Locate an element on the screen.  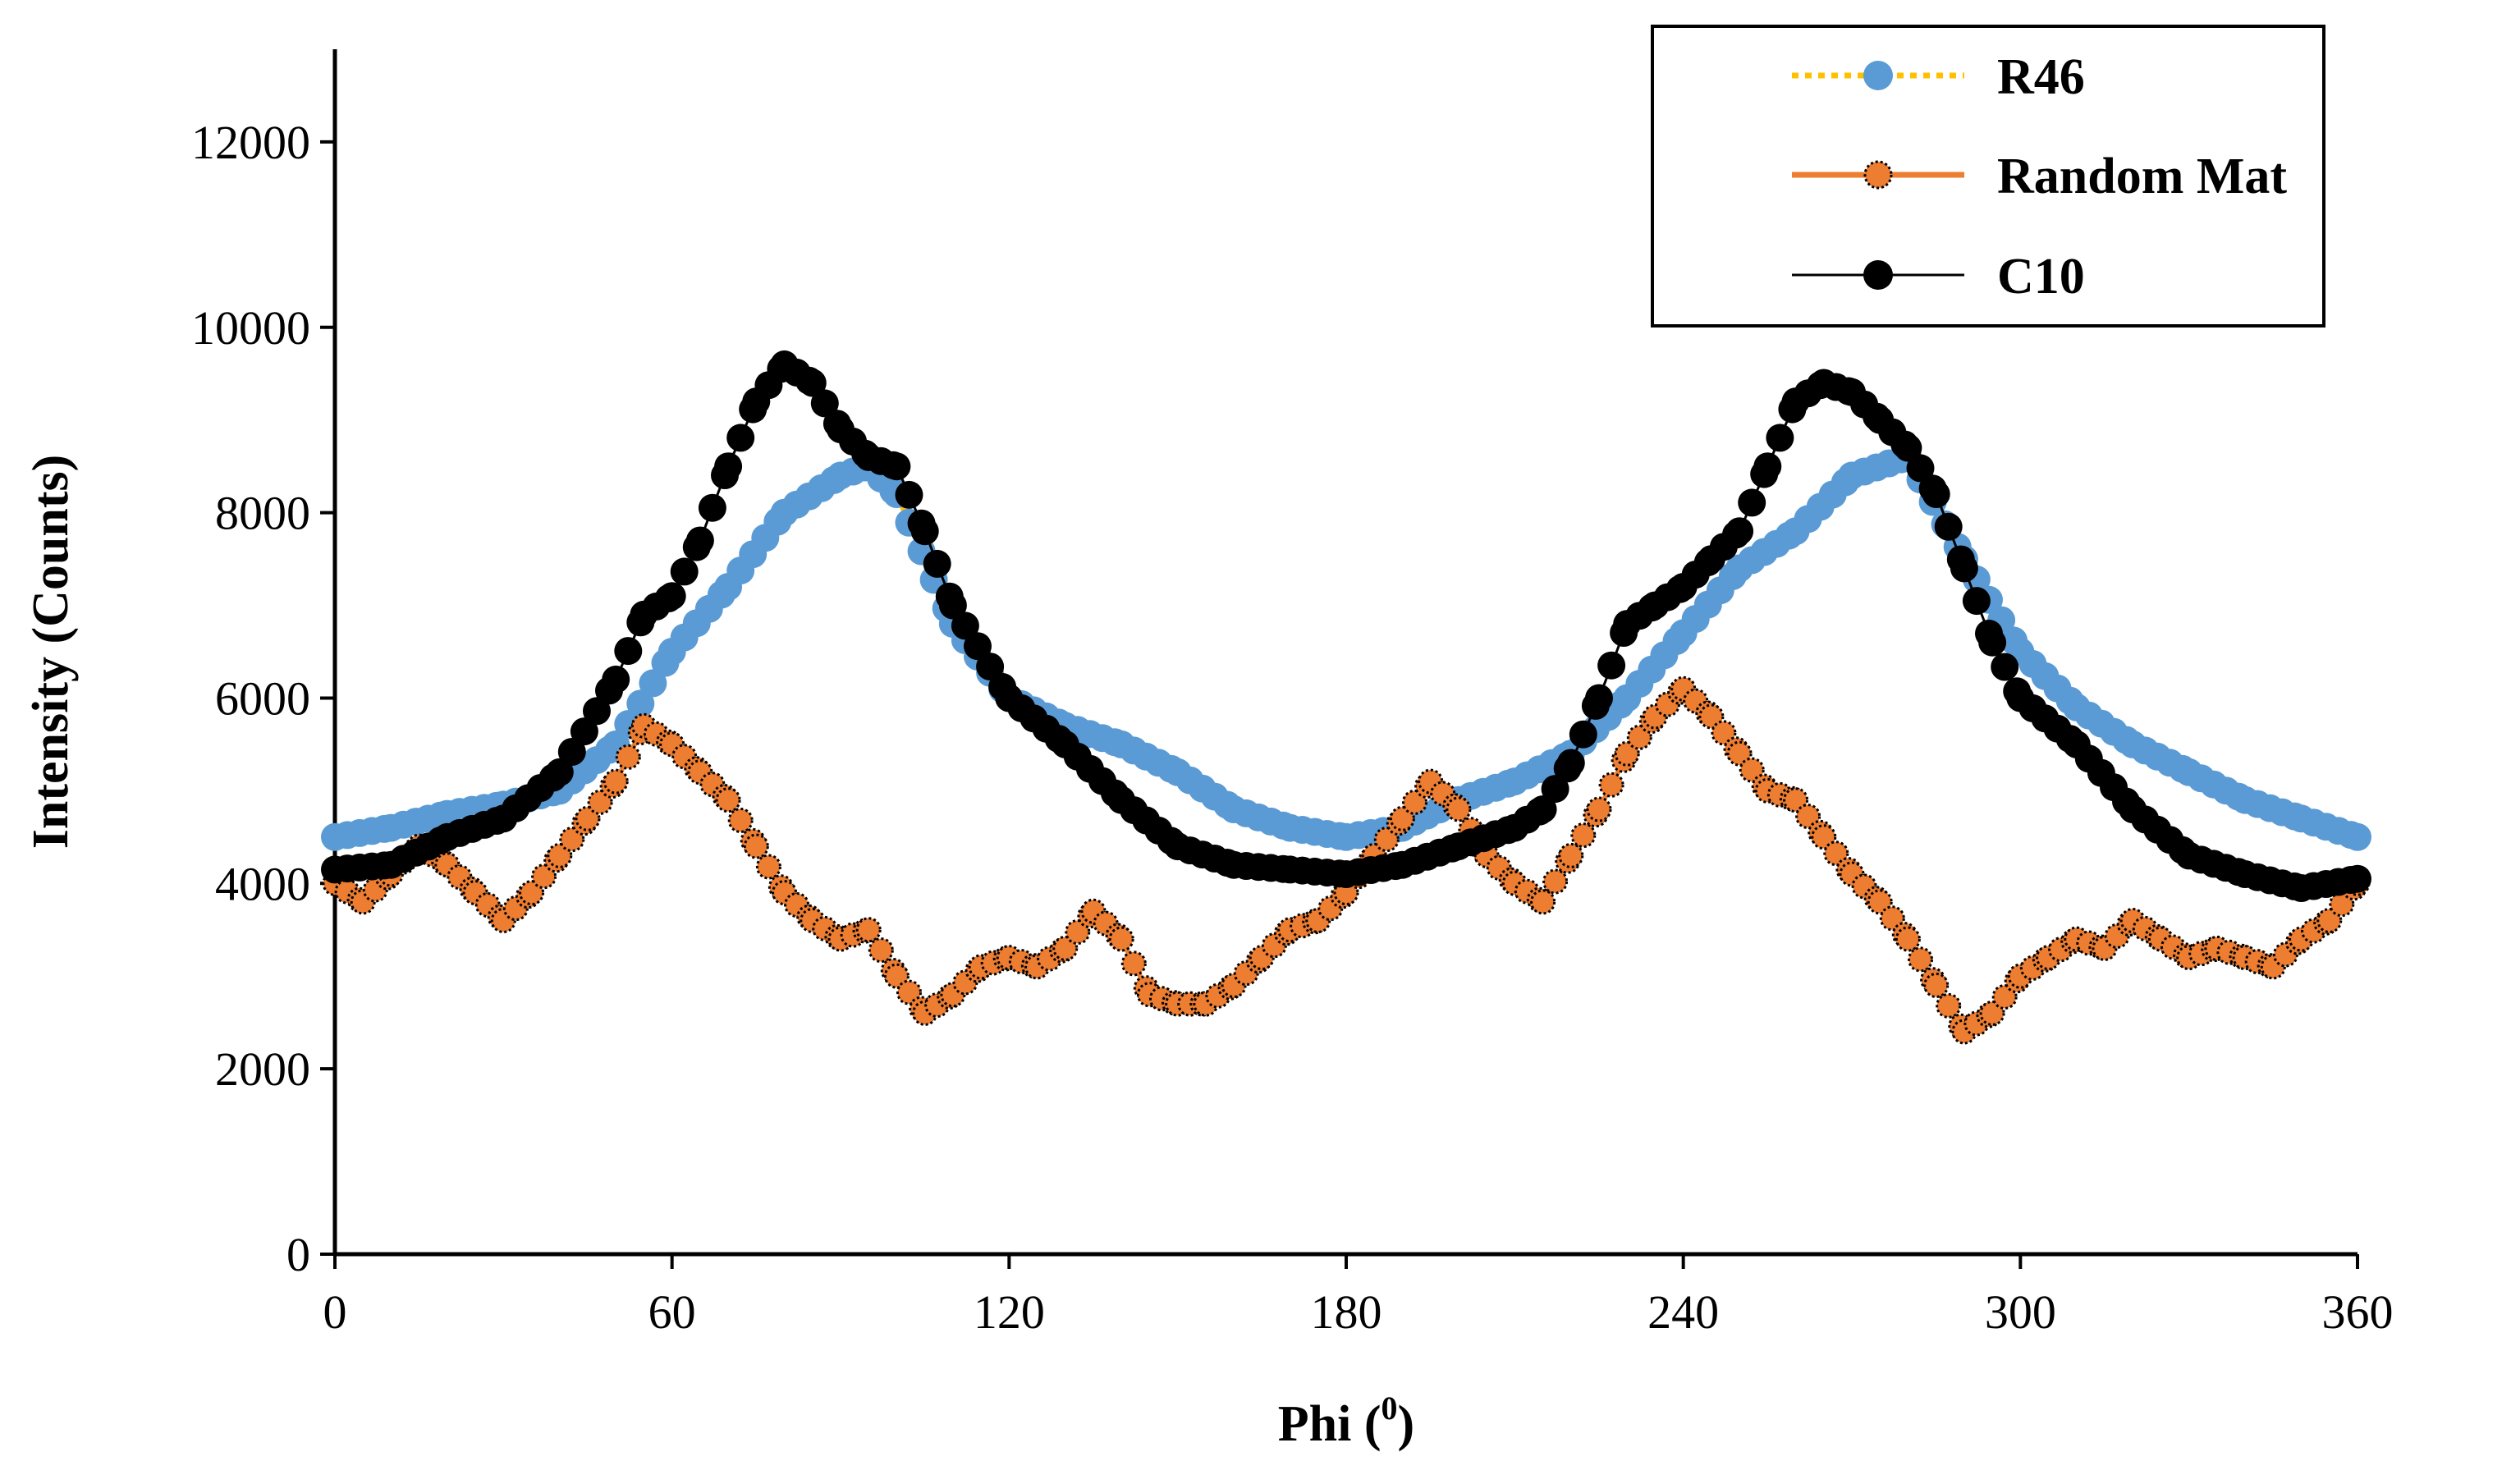
legend-box is located at coordinates (1988, 176).